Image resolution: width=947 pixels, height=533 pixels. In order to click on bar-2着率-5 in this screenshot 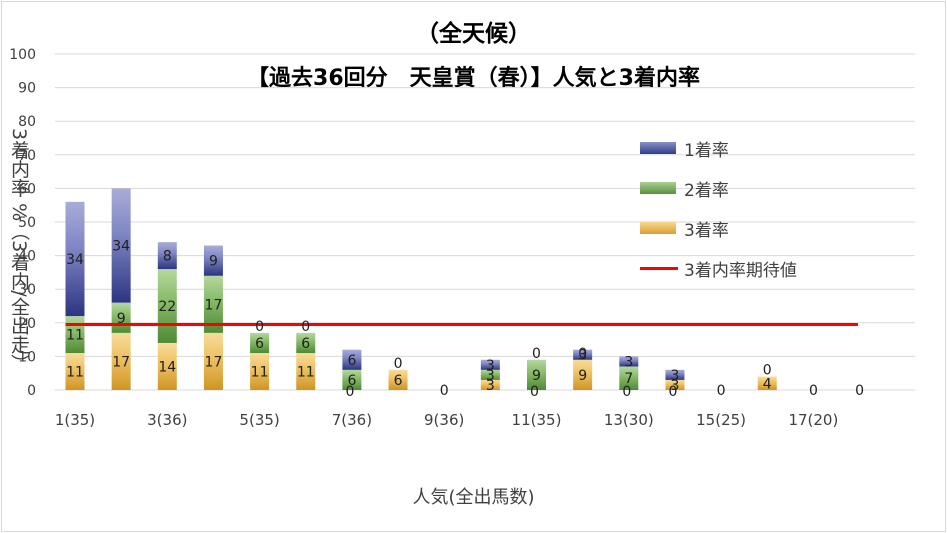, I will do `click(260, 343)`.